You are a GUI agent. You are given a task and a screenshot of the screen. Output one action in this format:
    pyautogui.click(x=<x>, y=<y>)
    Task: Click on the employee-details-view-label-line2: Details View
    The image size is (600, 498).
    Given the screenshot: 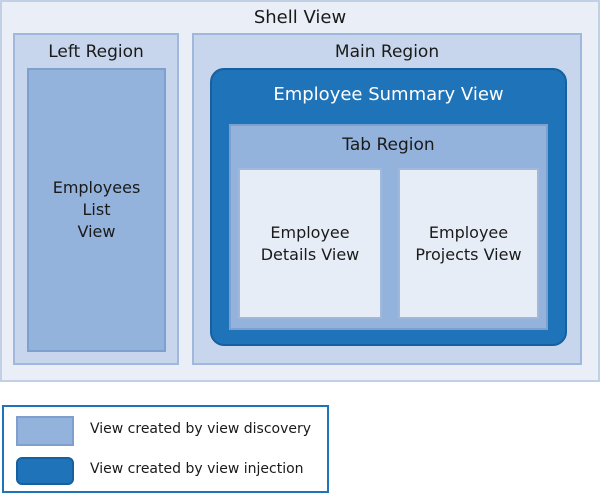 What is the action you would take?
    pyautogui.click(x=310, y=254)
    